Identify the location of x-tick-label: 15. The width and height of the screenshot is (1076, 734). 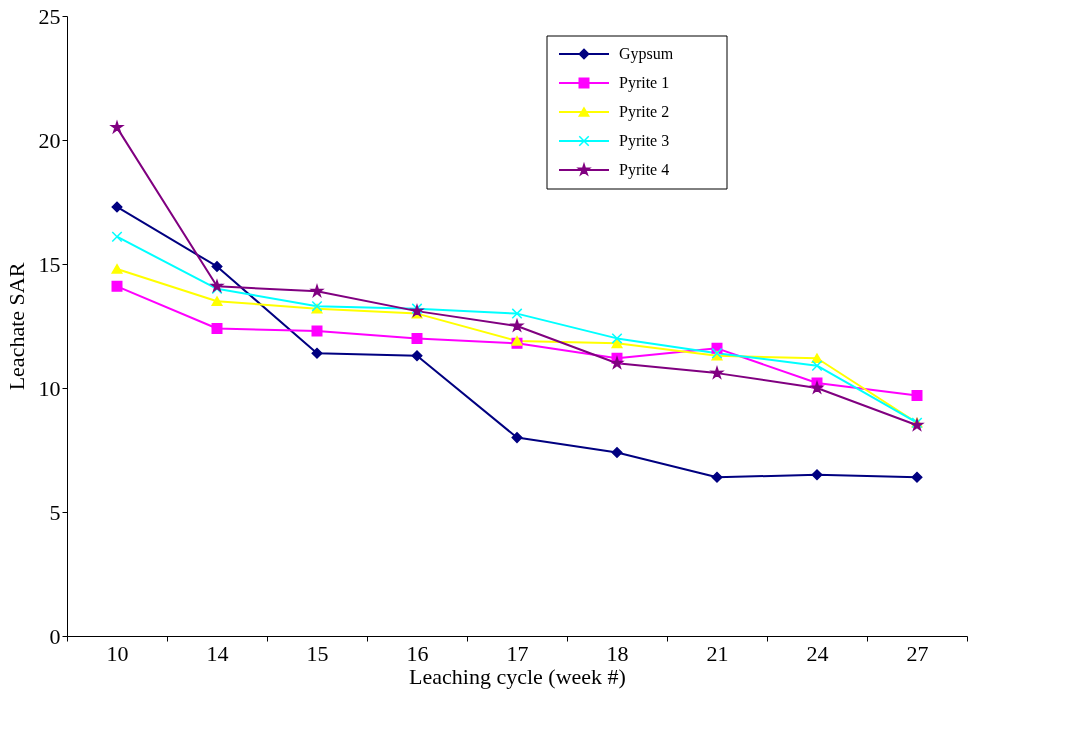
(317, 653).